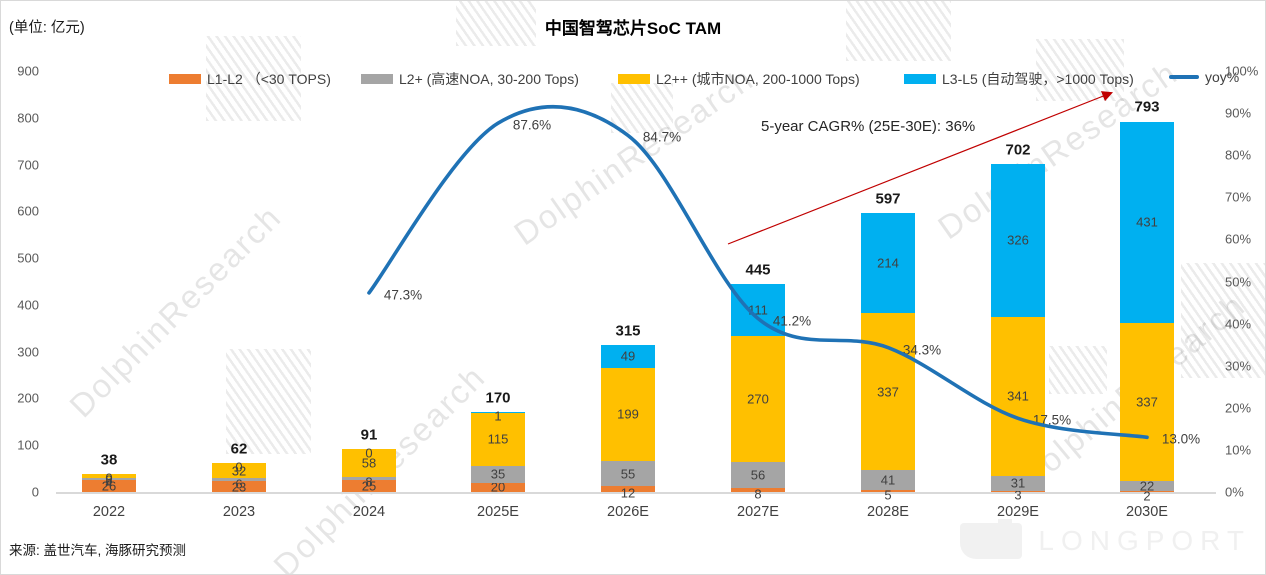 Image resolution: width=1266 pixels, height=575 pixels. Describe the element at coordinates (403, 295) in the screenshot. I see `yoy-data-label: 47.3%` at that location.